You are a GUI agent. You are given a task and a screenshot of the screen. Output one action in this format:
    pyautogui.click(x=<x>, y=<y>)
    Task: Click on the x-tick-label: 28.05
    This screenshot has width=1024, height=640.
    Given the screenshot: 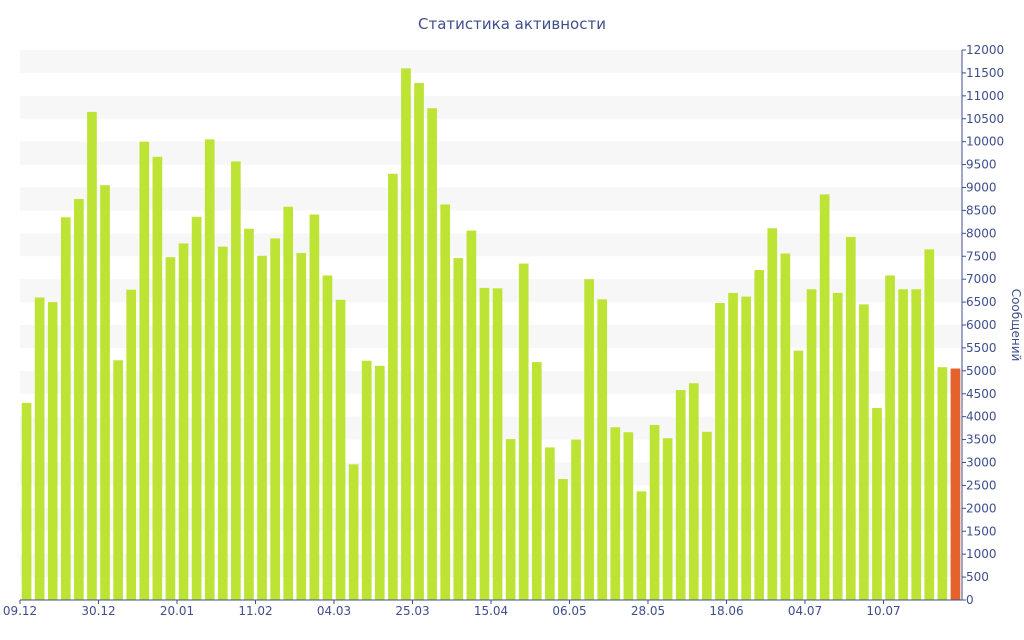 What is the action you would take?
    pyautogui.click(x=648, y=611)
    